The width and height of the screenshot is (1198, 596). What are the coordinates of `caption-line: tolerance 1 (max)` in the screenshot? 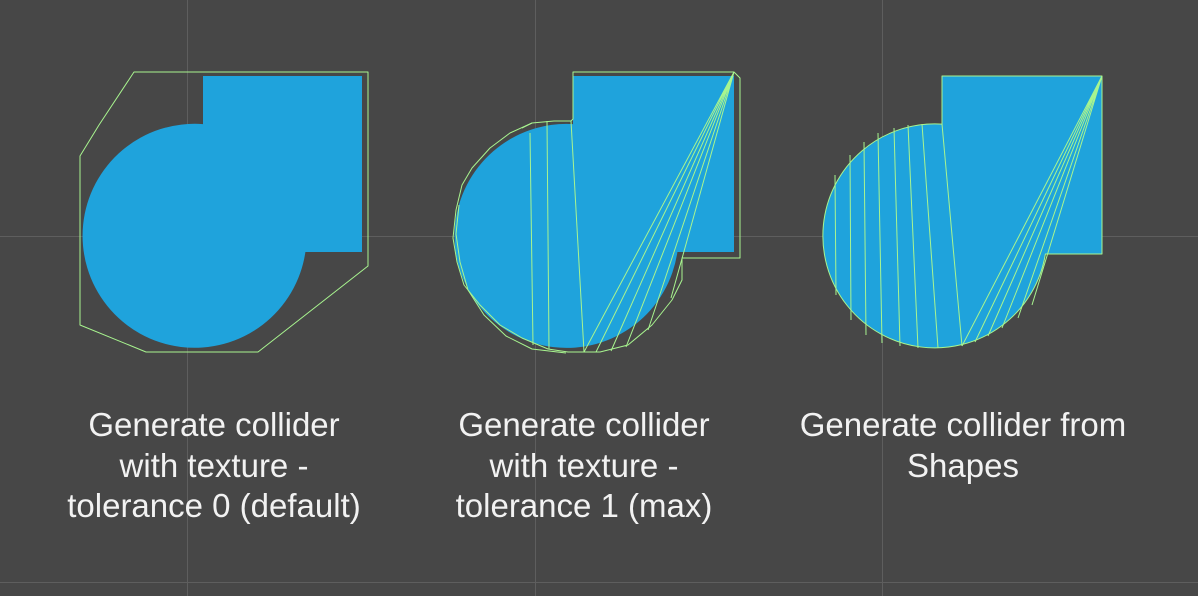 It's located at (584, 505).